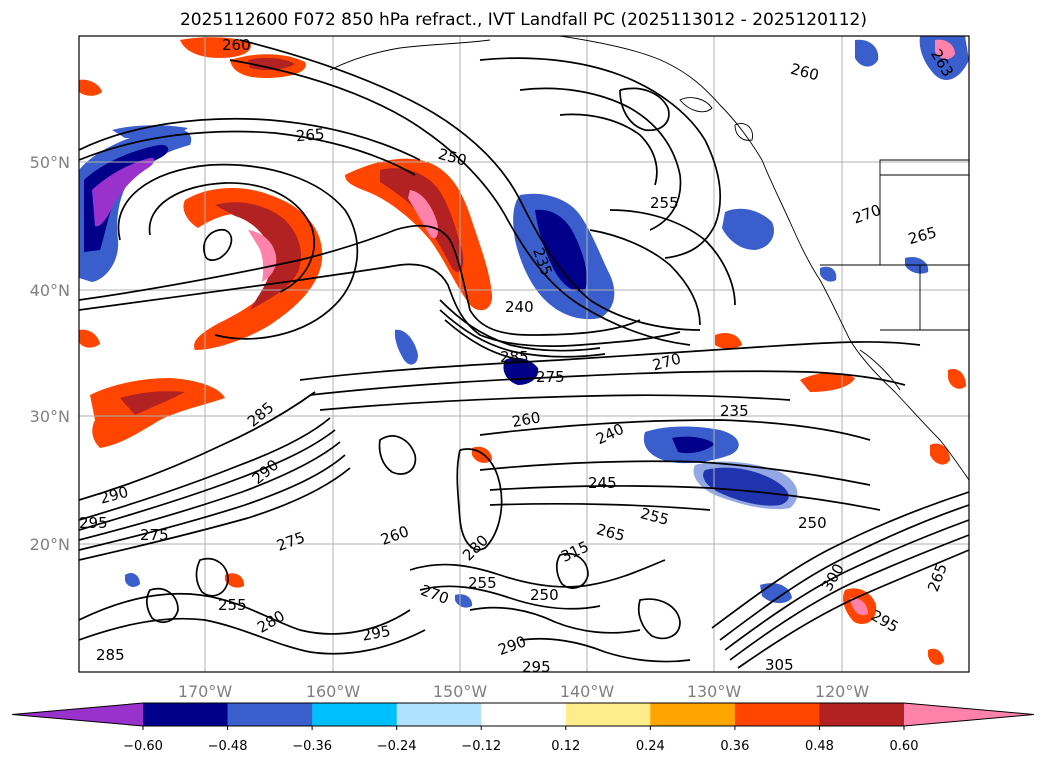 The height and width of the screenshot is (765, 1047). Describe the element at coordinates (50, 416) in the screenshot. I see `lat-tick-label: 30°N` at that location.